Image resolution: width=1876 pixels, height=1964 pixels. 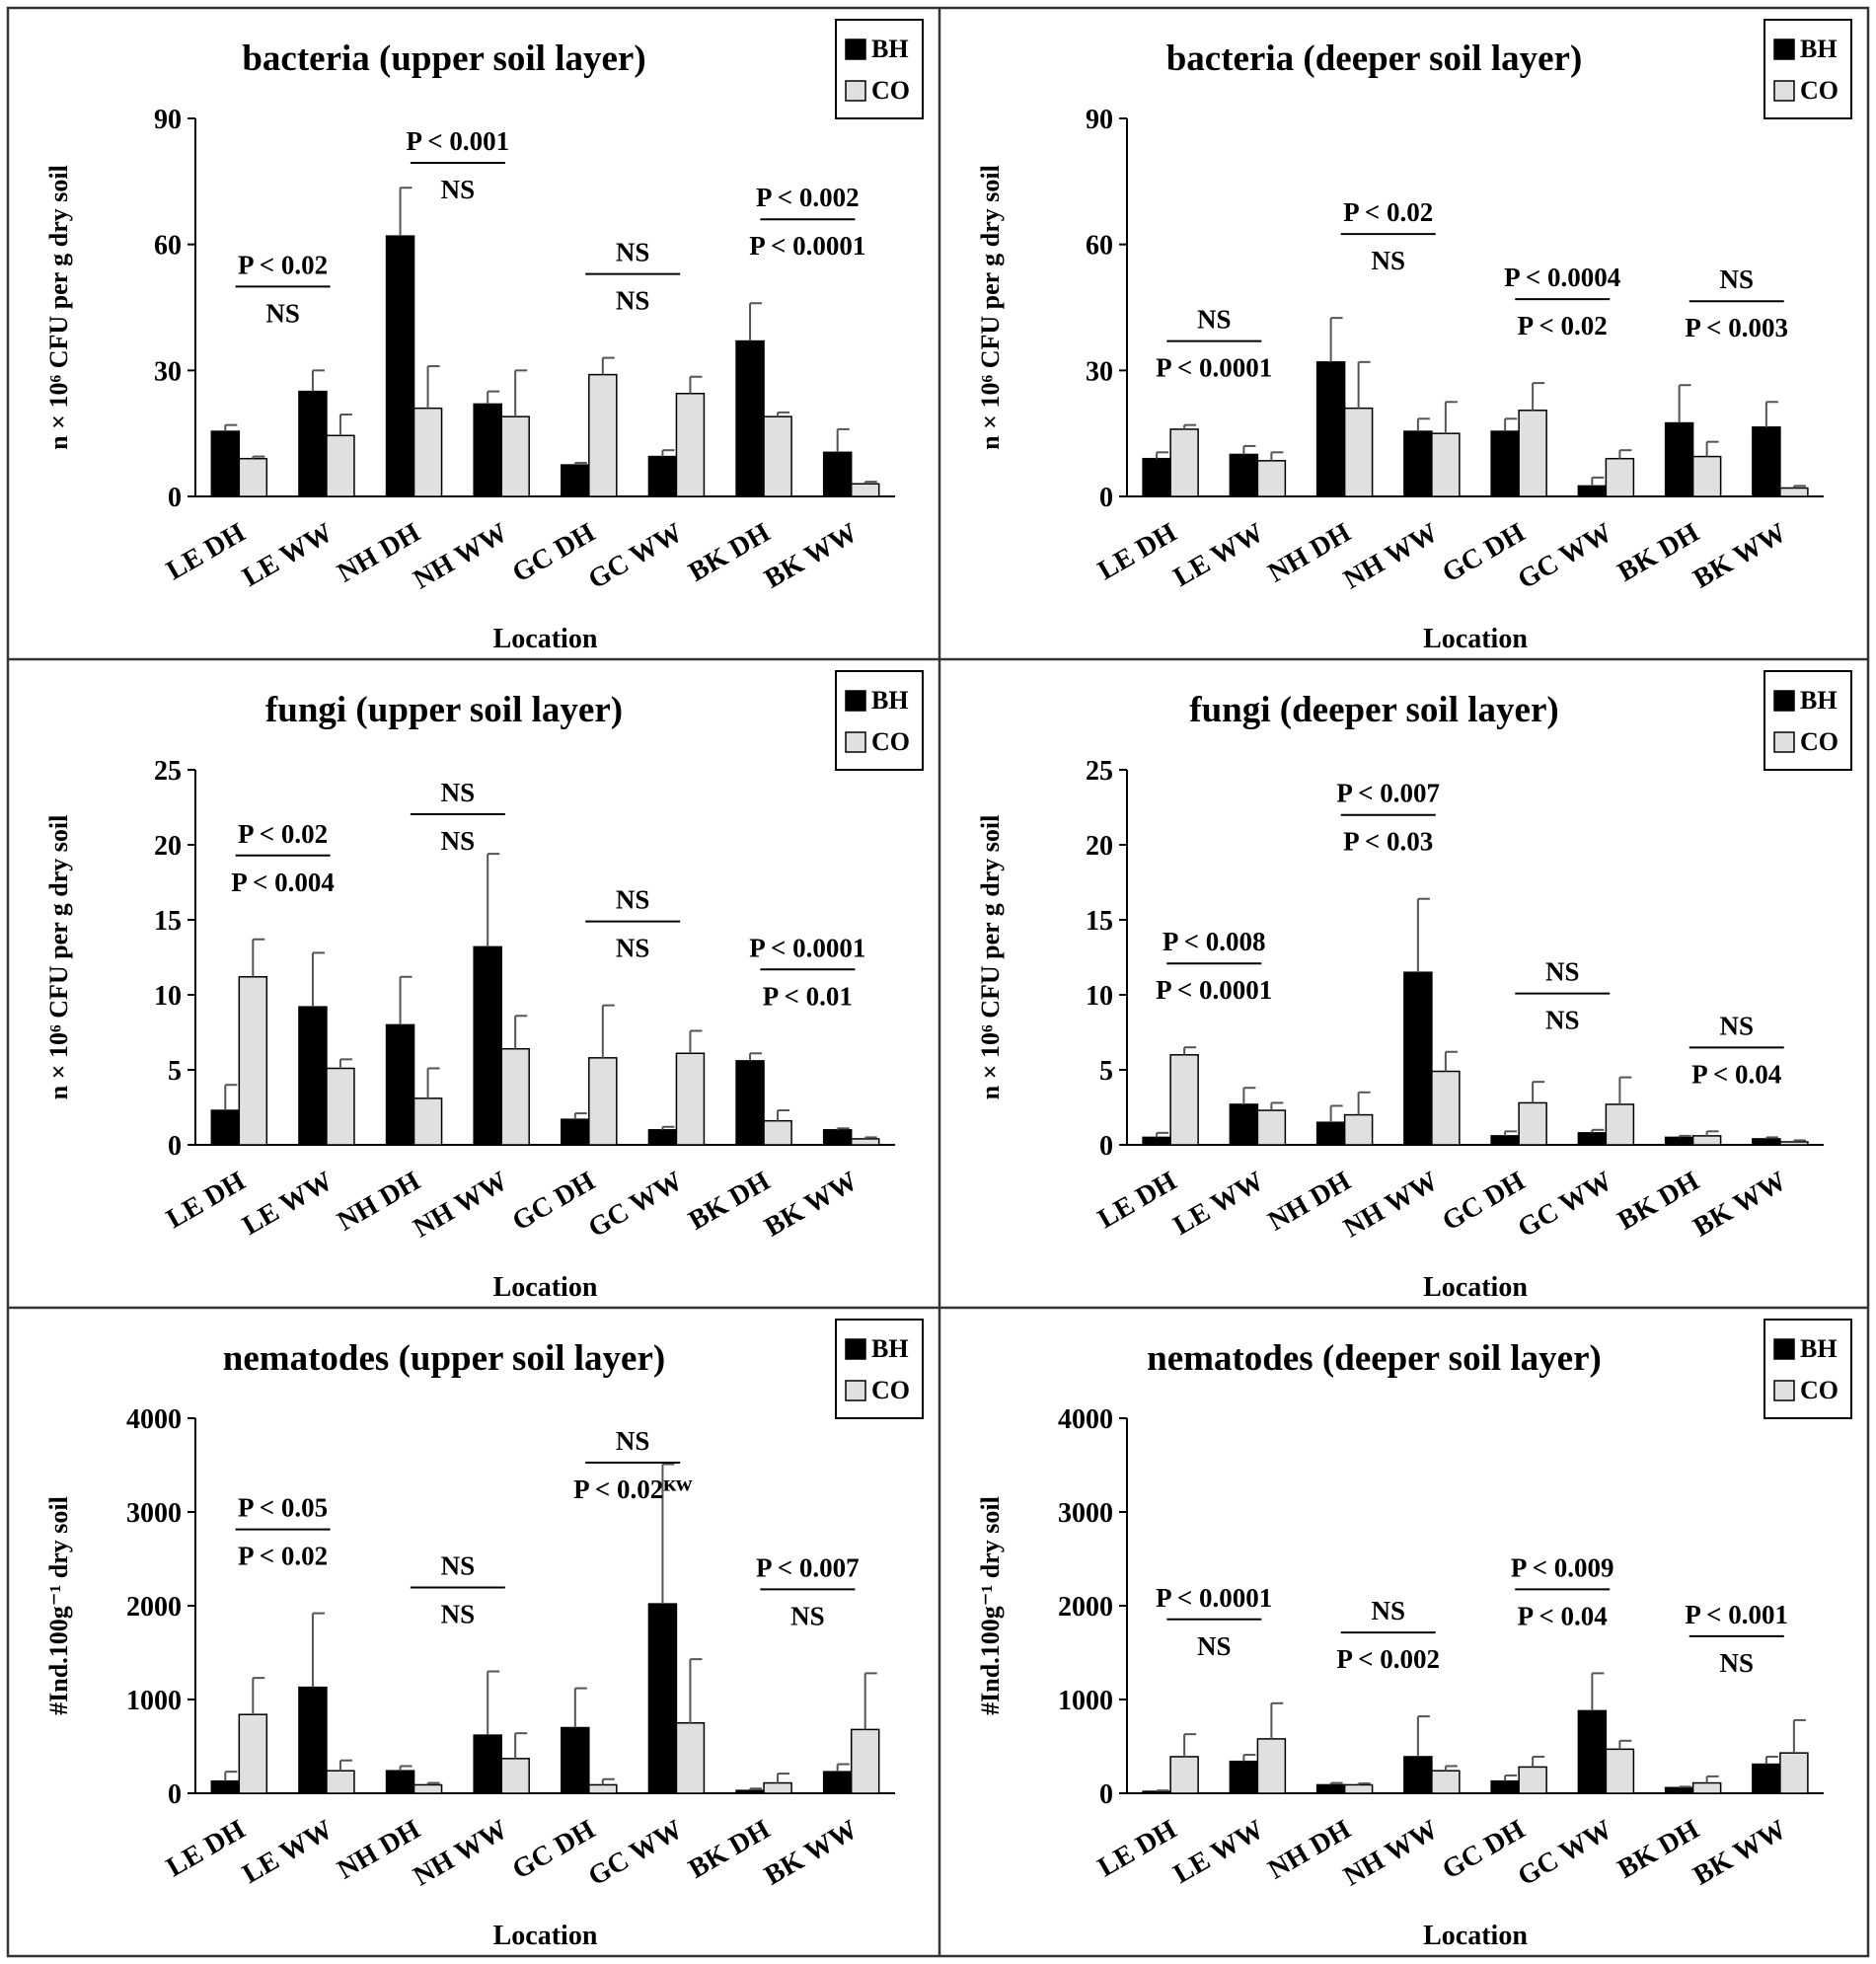 What do you see at coordinates (1099, 921) in the screenshot?
I see `y-tick-label: 15` at bounding box center [1099, 921].